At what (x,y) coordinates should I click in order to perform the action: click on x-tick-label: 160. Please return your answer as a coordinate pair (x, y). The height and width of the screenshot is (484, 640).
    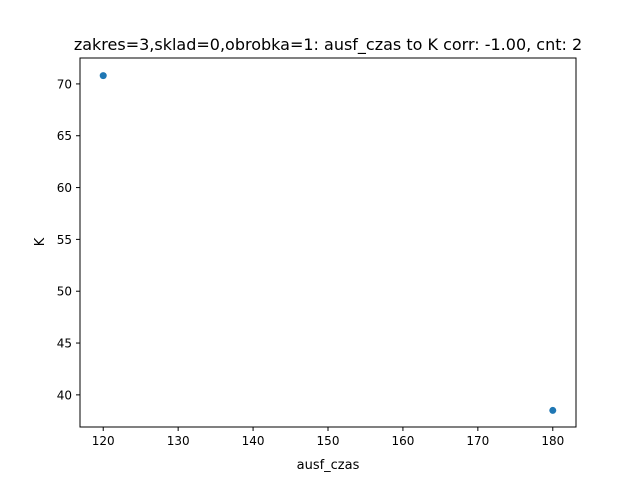
    Looking at the image, I should click on (402, 441).